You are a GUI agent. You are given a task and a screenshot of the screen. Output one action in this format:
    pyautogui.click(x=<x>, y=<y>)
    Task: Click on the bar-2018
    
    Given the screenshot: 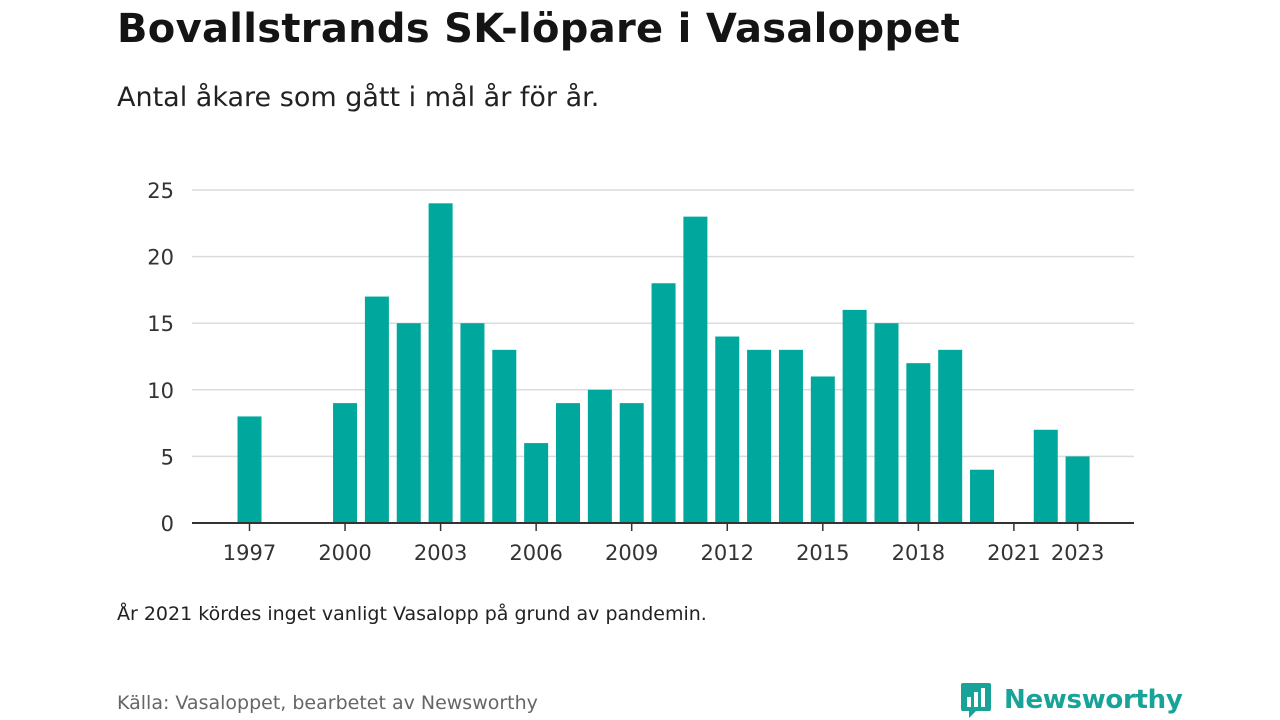 What is the action you would take?
    pyautogui.click(x=918, y=443)
    